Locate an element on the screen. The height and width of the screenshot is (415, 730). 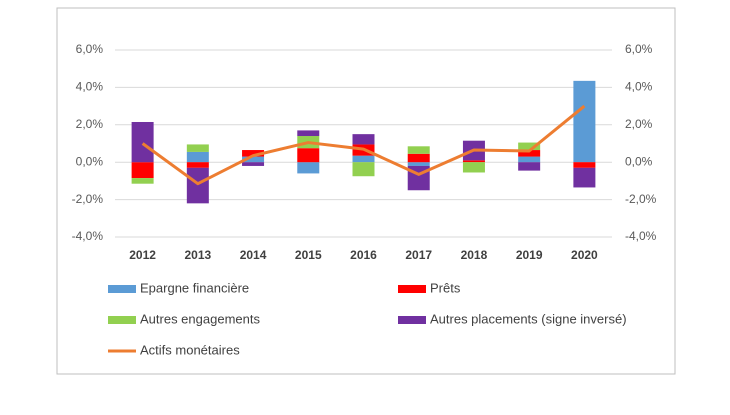
x-tick-label: 2014 is located at coordinates (253, 255).